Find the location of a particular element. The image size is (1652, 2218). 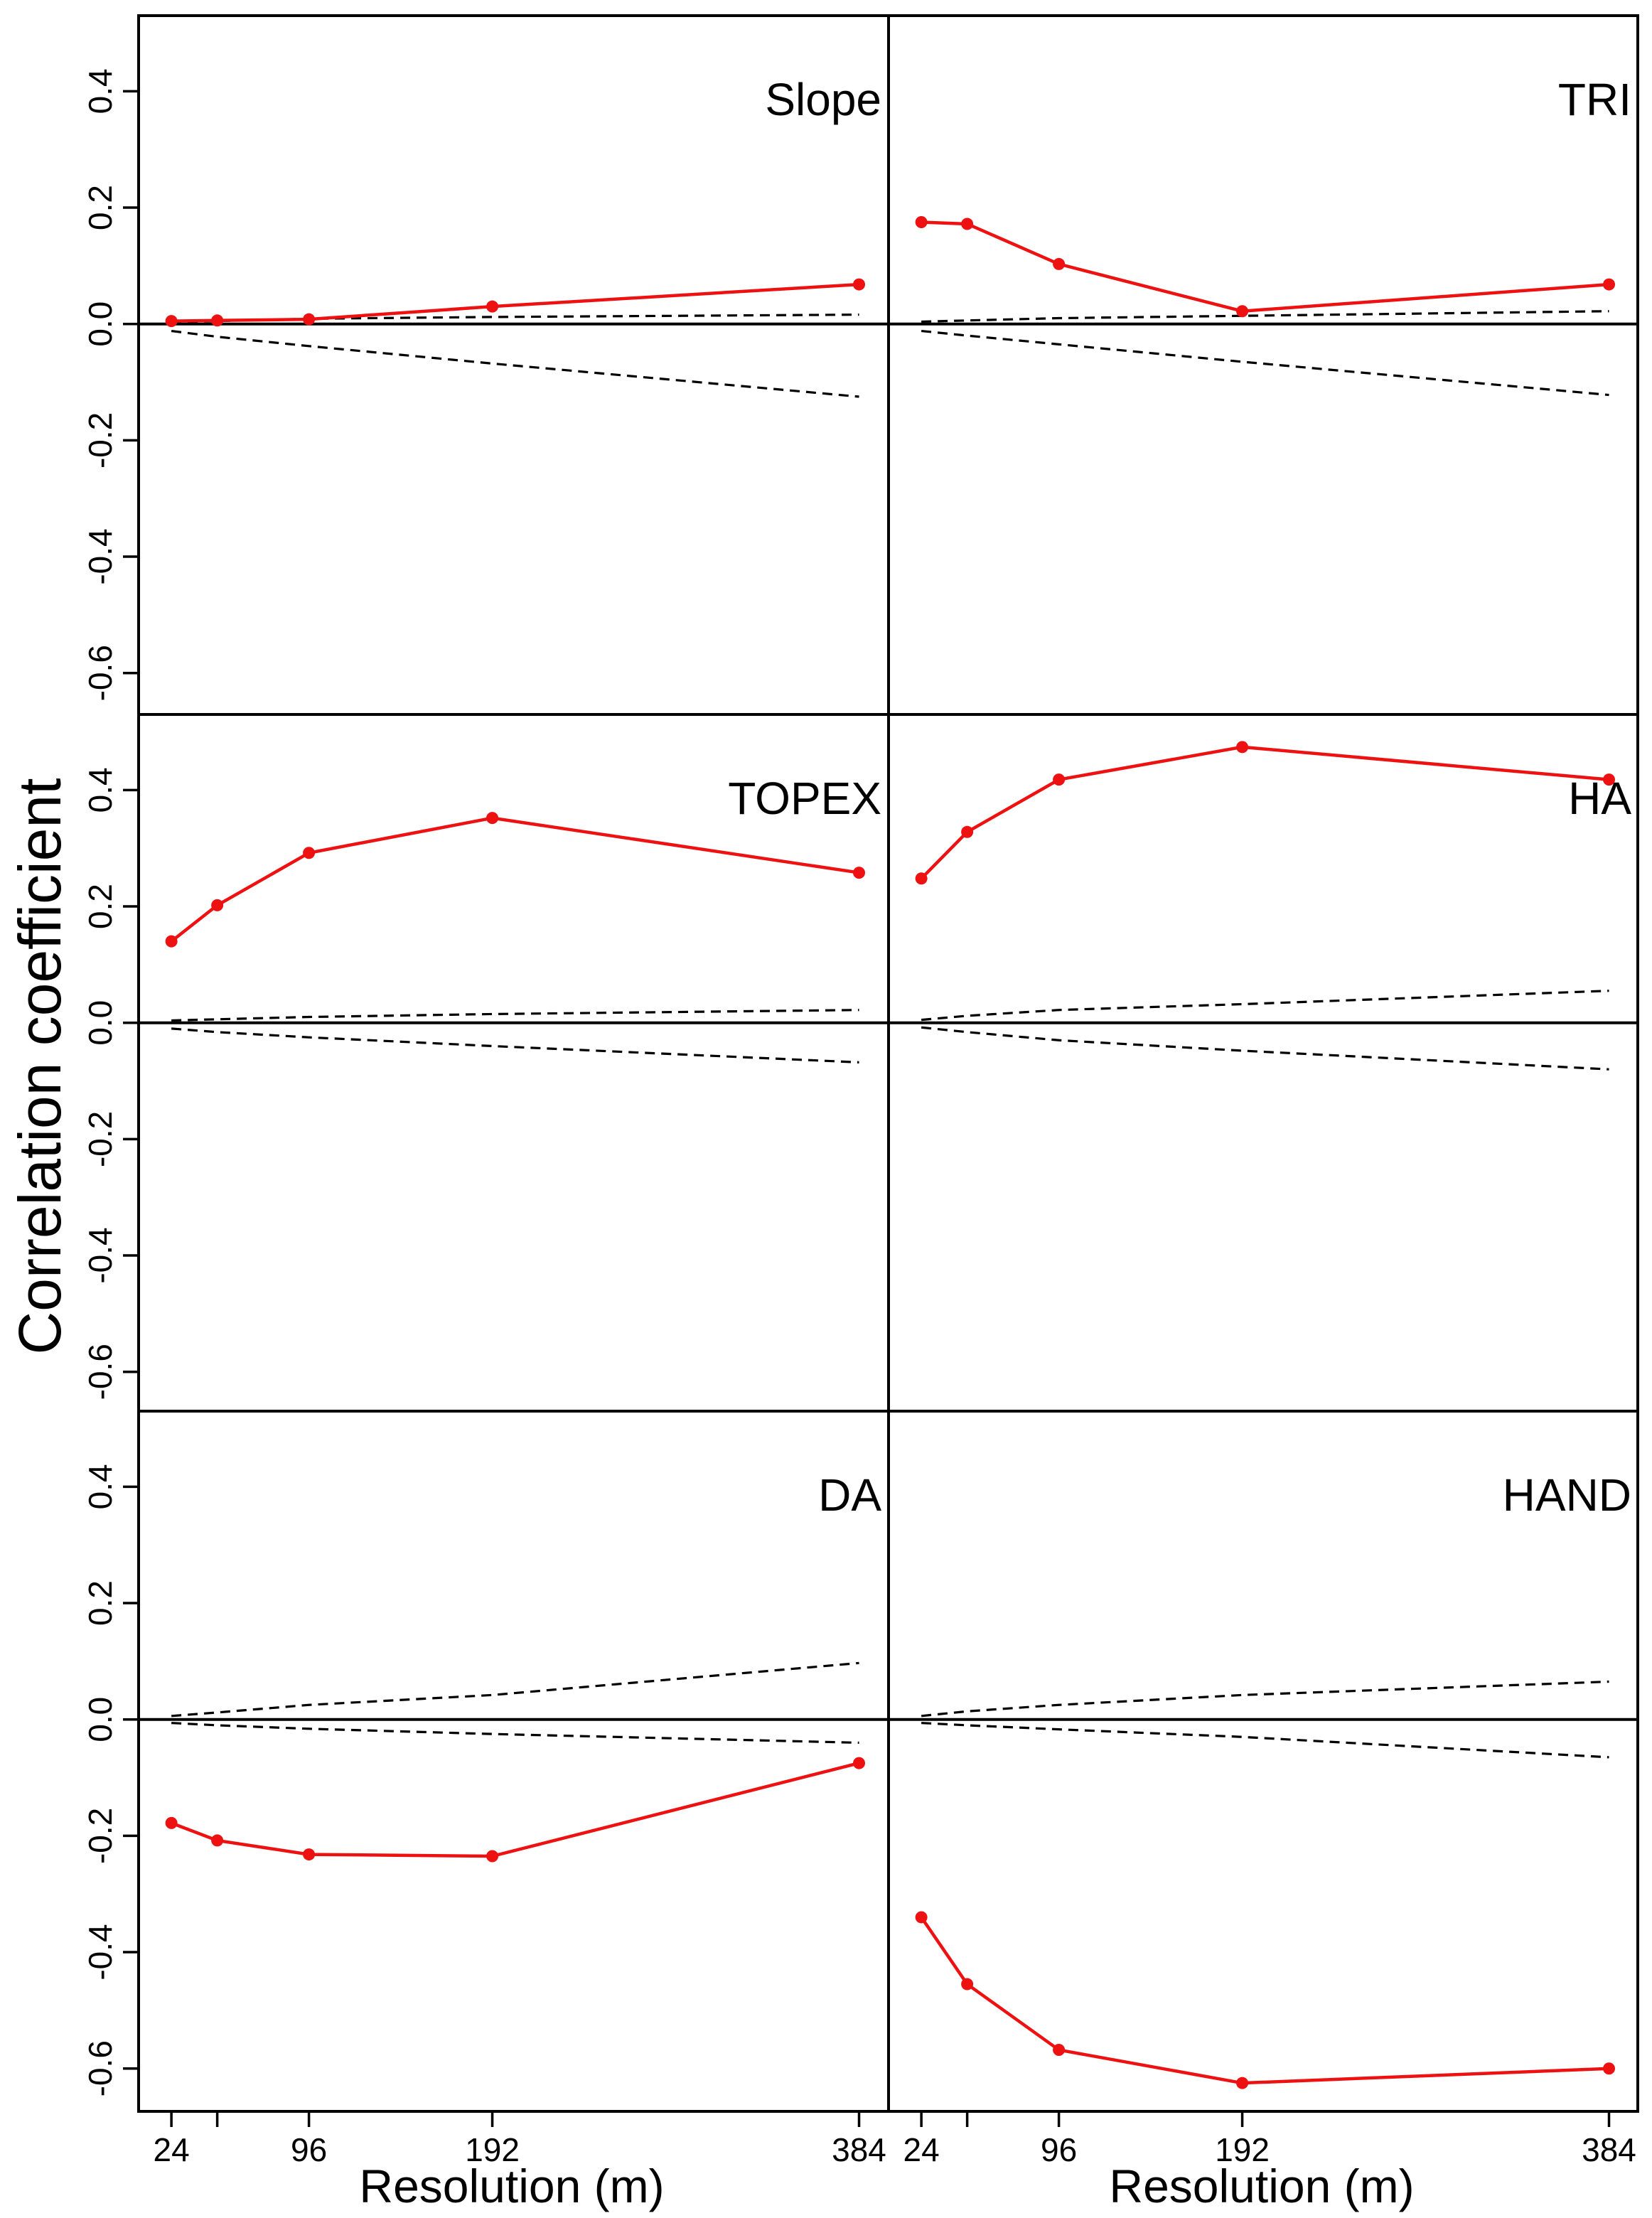

panel-title: DA is located at coordinates (849, 1495).